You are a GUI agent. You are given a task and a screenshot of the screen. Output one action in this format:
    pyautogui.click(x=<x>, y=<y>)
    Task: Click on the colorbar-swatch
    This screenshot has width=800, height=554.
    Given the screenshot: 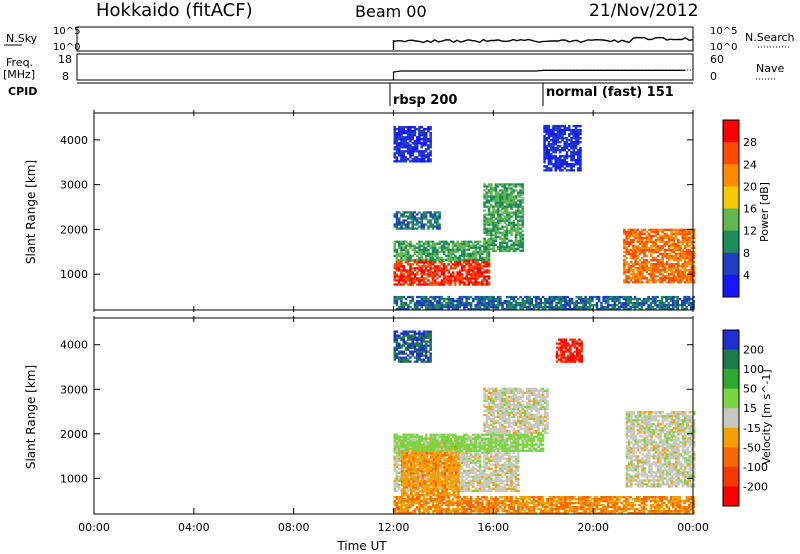 What is the action you would take?
    pyautogui.click(x=731, y=175)
    